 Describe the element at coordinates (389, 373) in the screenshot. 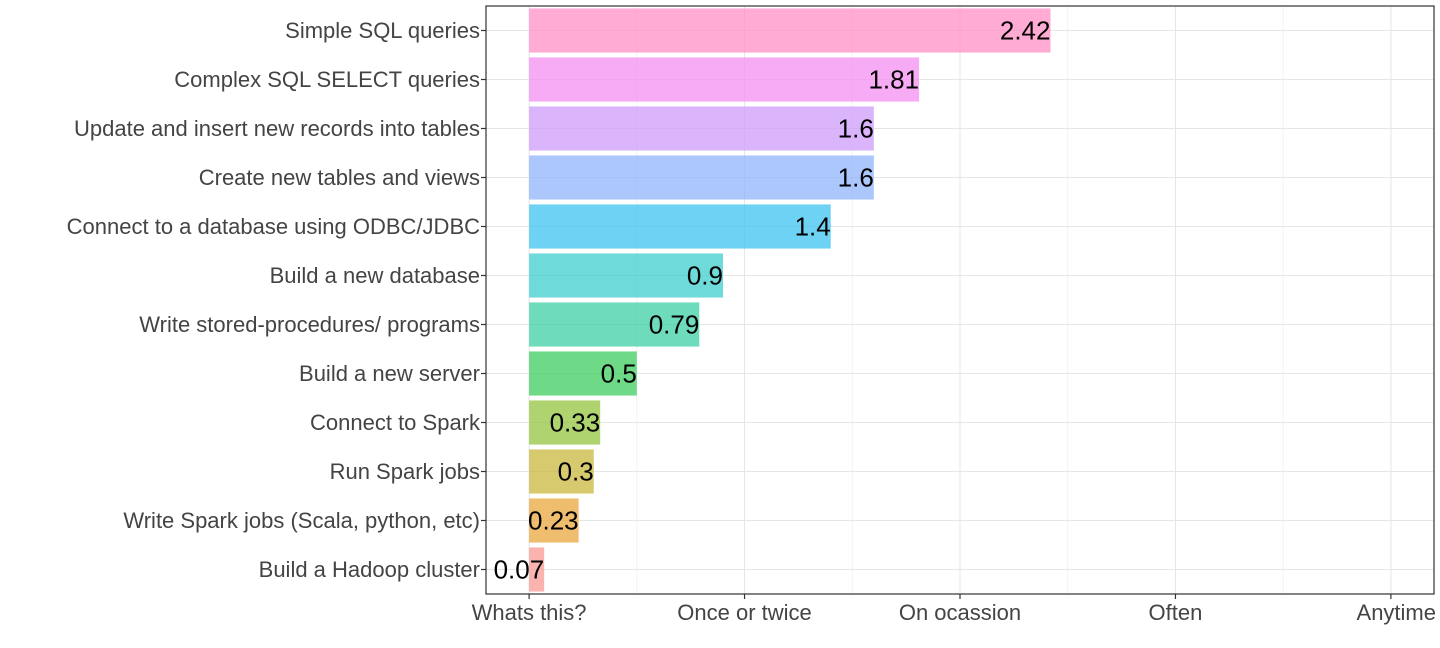

I see `y-tick-label: Build a new server` at that location.